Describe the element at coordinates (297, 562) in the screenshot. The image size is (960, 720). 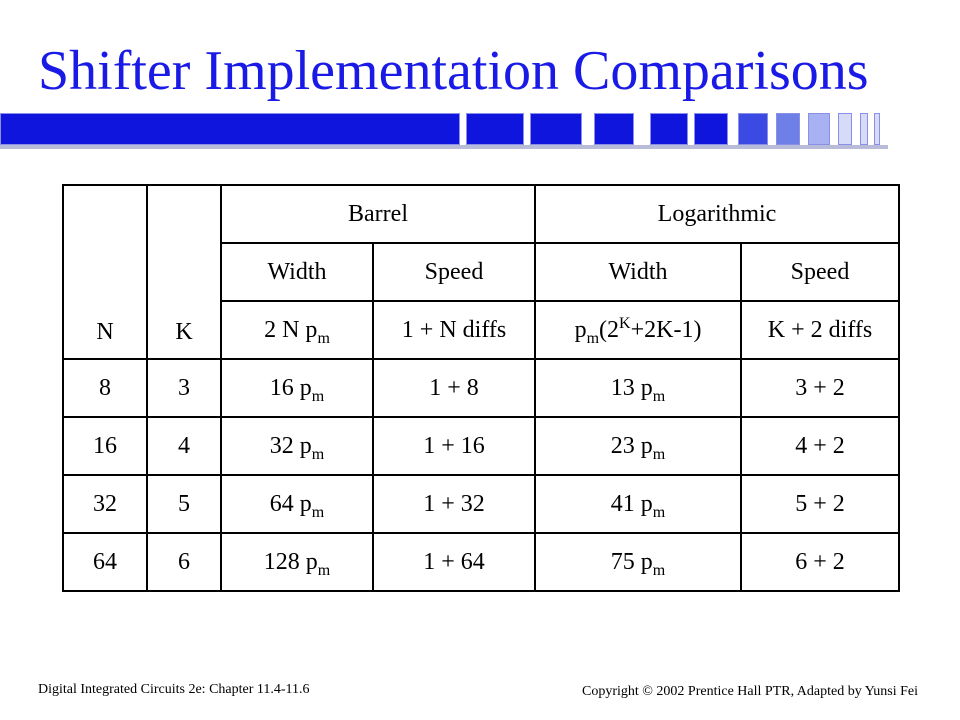
I see `cell-barrel-width: 128 pm` at that location.